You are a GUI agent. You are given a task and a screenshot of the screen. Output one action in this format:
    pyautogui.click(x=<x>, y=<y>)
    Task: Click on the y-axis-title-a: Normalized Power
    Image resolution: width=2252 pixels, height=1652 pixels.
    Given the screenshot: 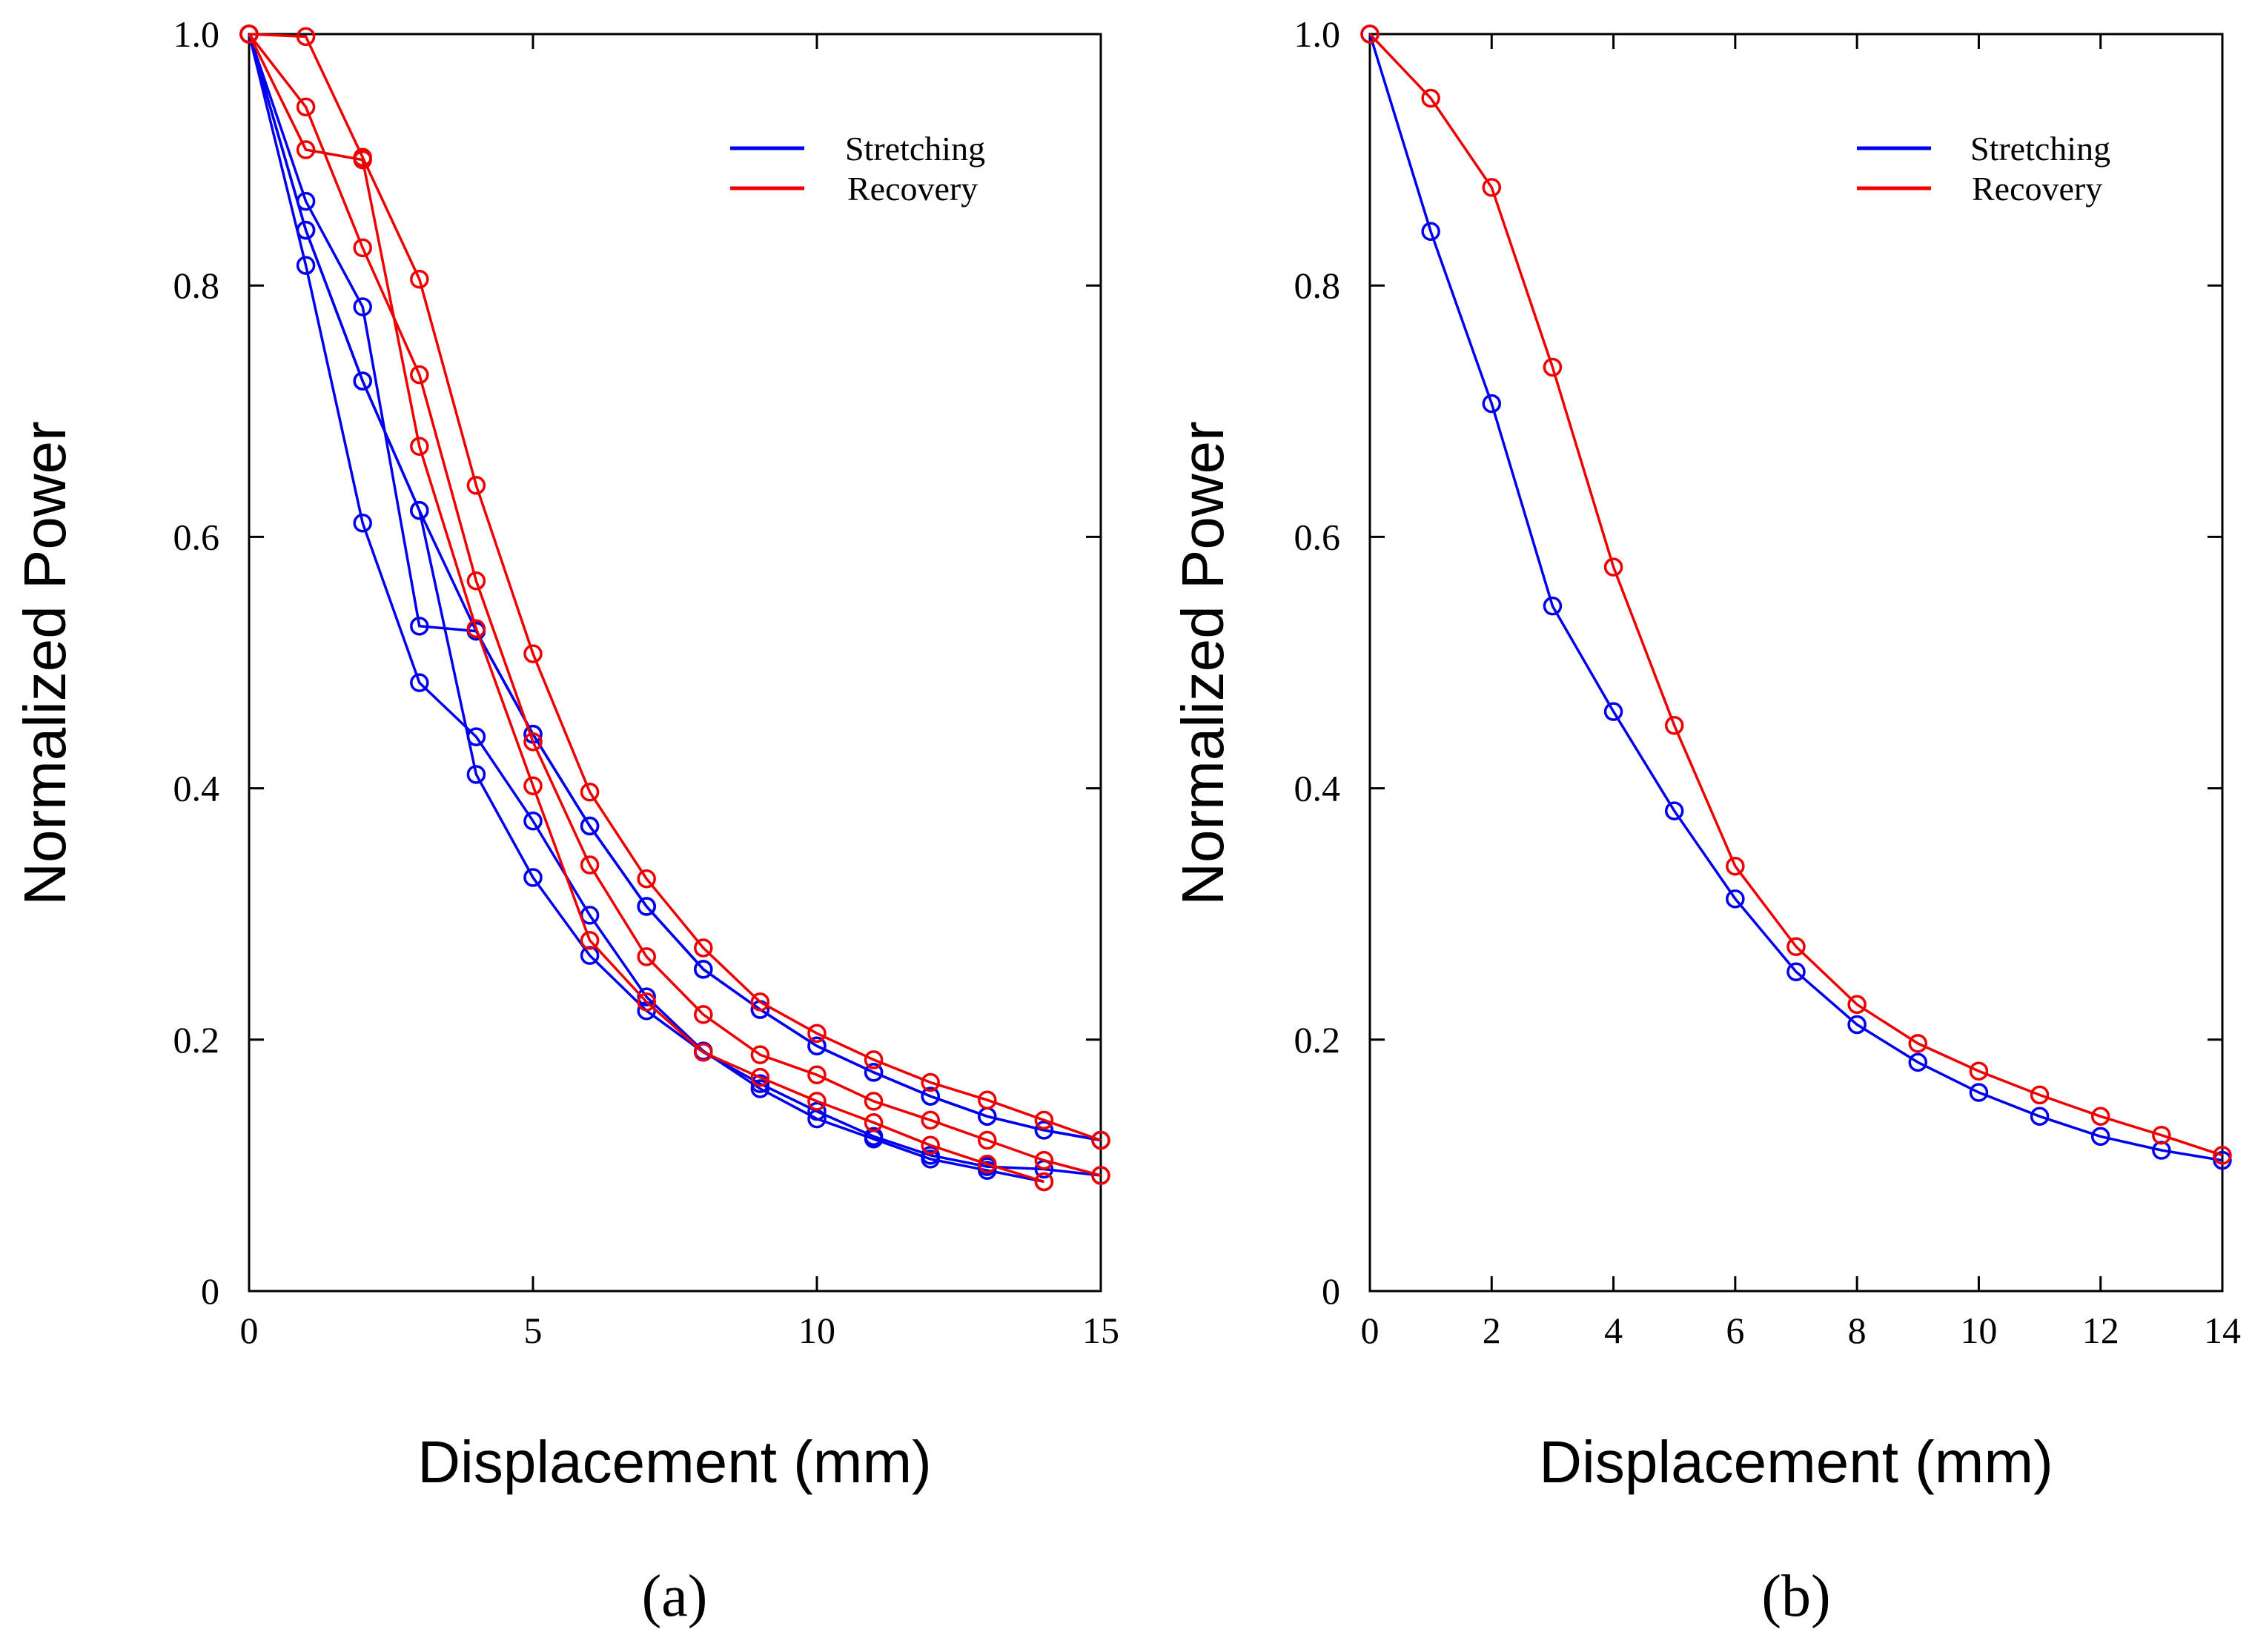 What is the action you would take?
    pyautogui.click(x=45, y=663)
    